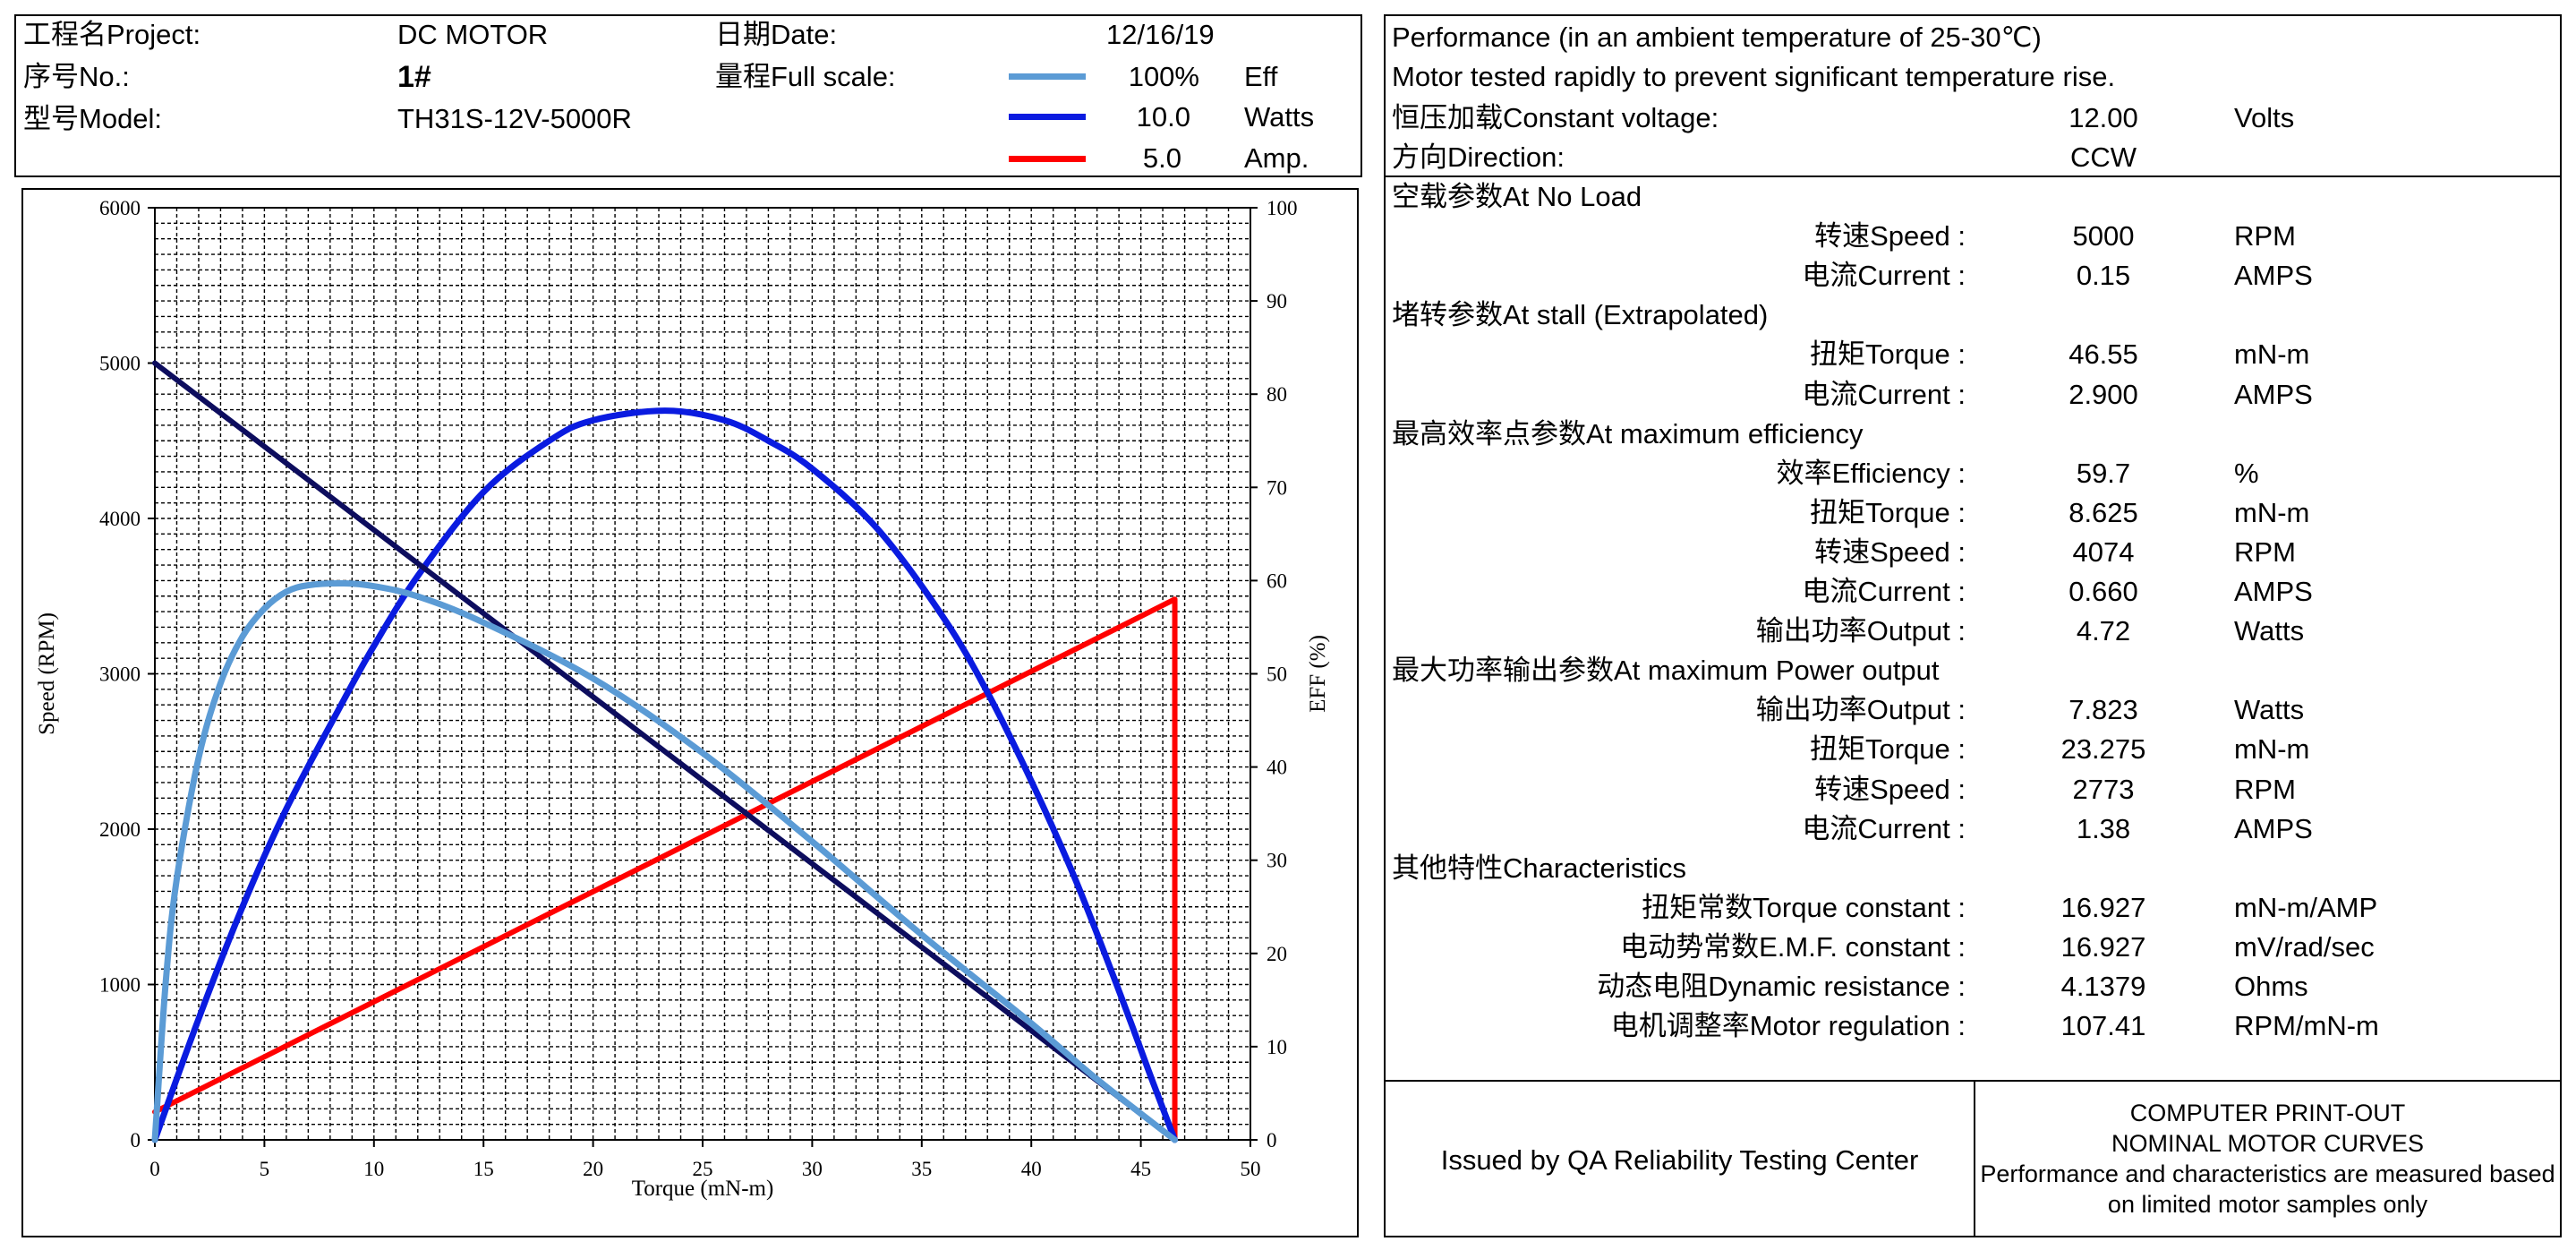 This screenshot has width=2576, height=1250. Describe the element at coordinates (1160, 34) in the screenshot. I see `date-value: 12/16/19` at that location.